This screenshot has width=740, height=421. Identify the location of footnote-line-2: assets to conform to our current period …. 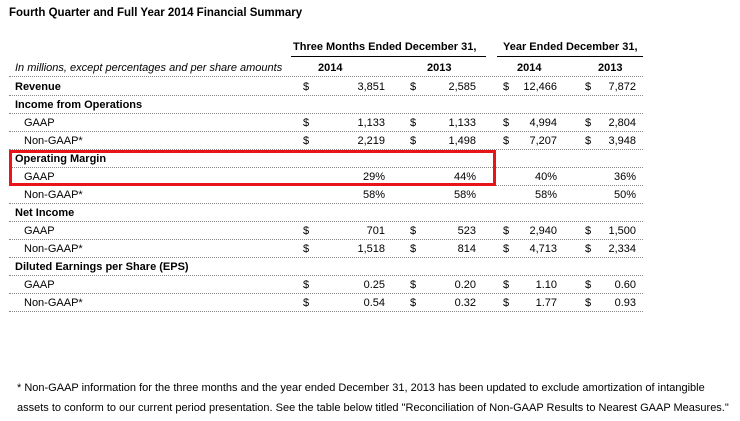
(373, 408).